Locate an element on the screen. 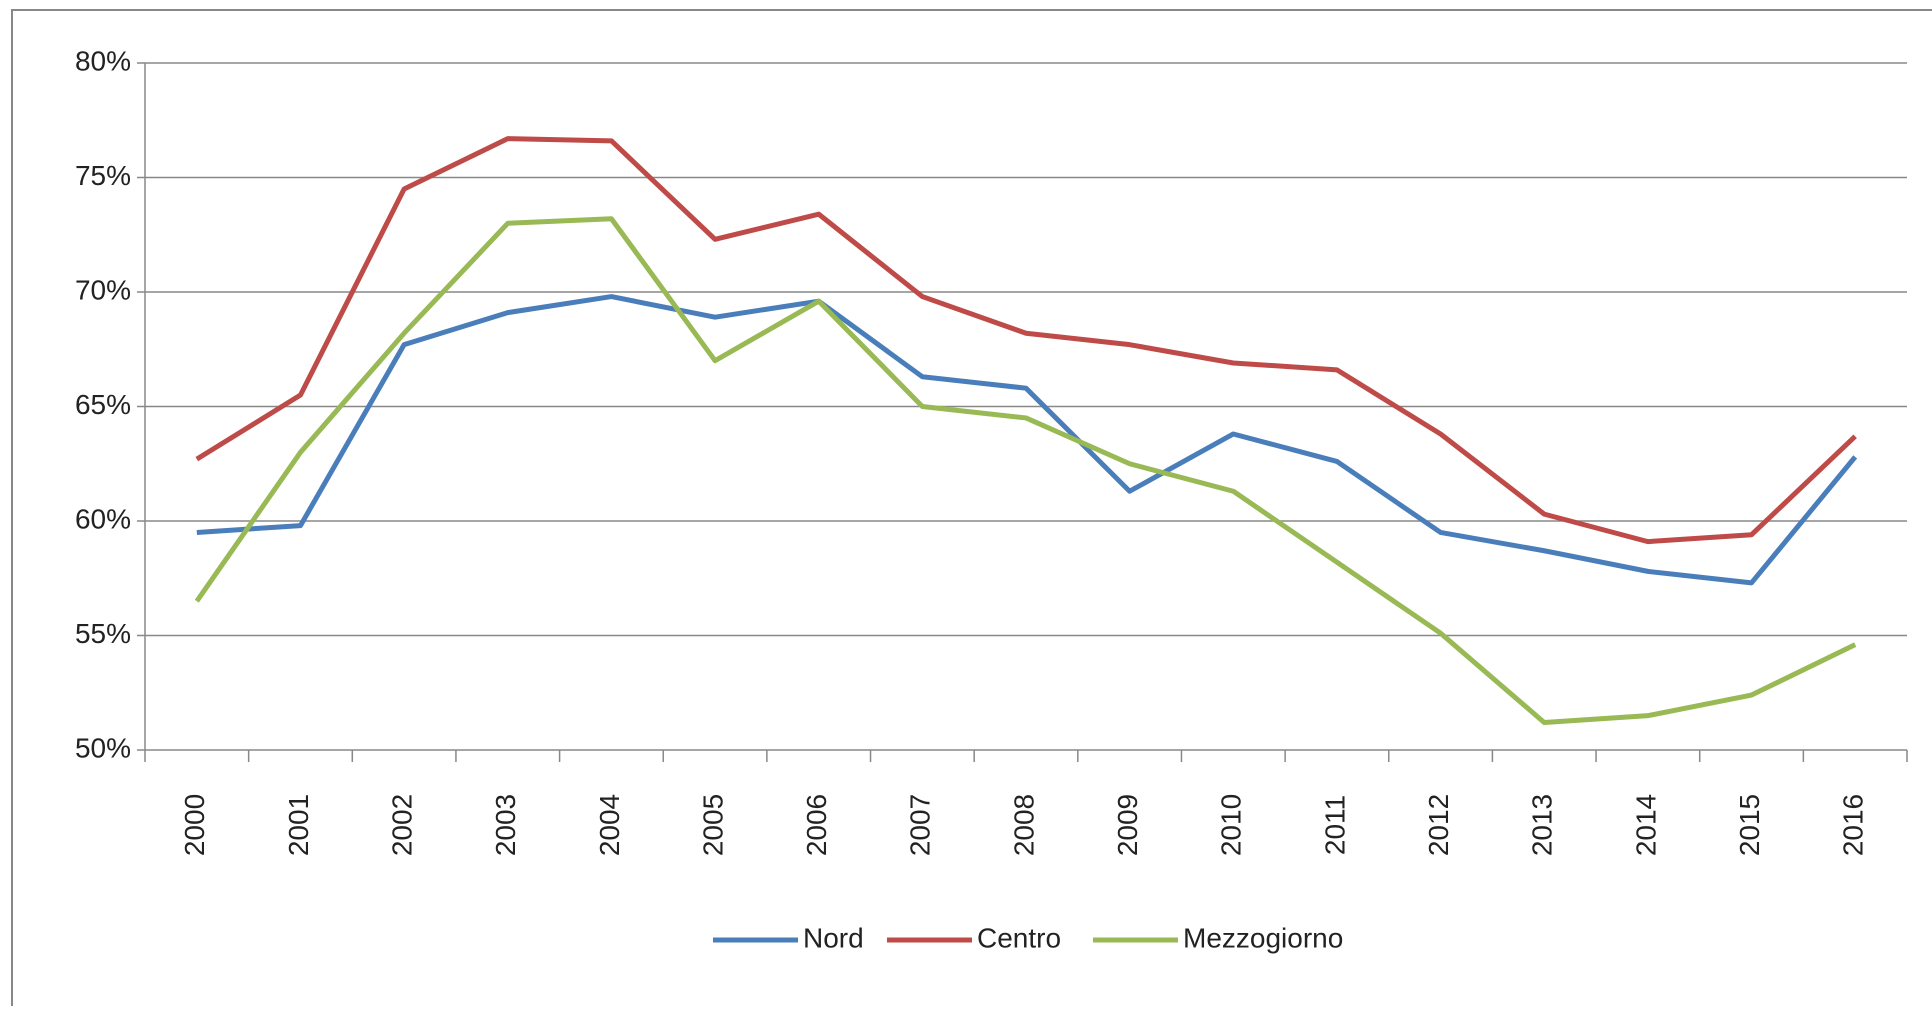 The width and height of the screenshot is (1932, 1011). x-tick-label: 2014 is located at coordinates (1645, 825).